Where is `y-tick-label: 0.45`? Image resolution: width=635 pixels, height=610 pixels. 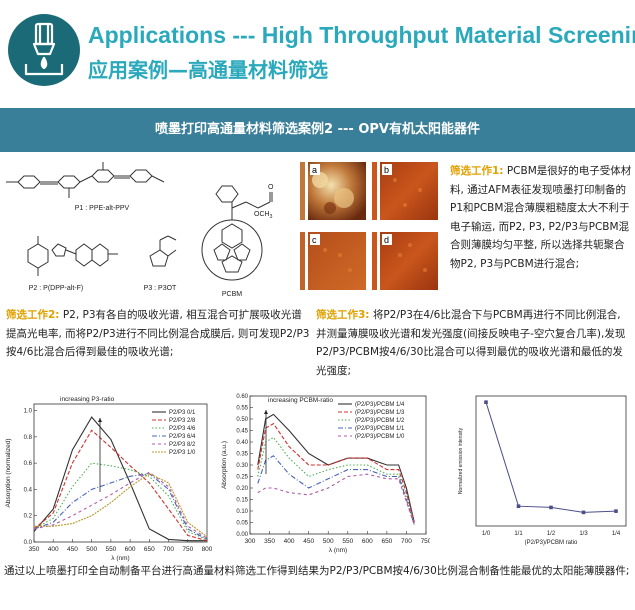
y-tick-label: 0.45 is located at coordinates (242, 432).